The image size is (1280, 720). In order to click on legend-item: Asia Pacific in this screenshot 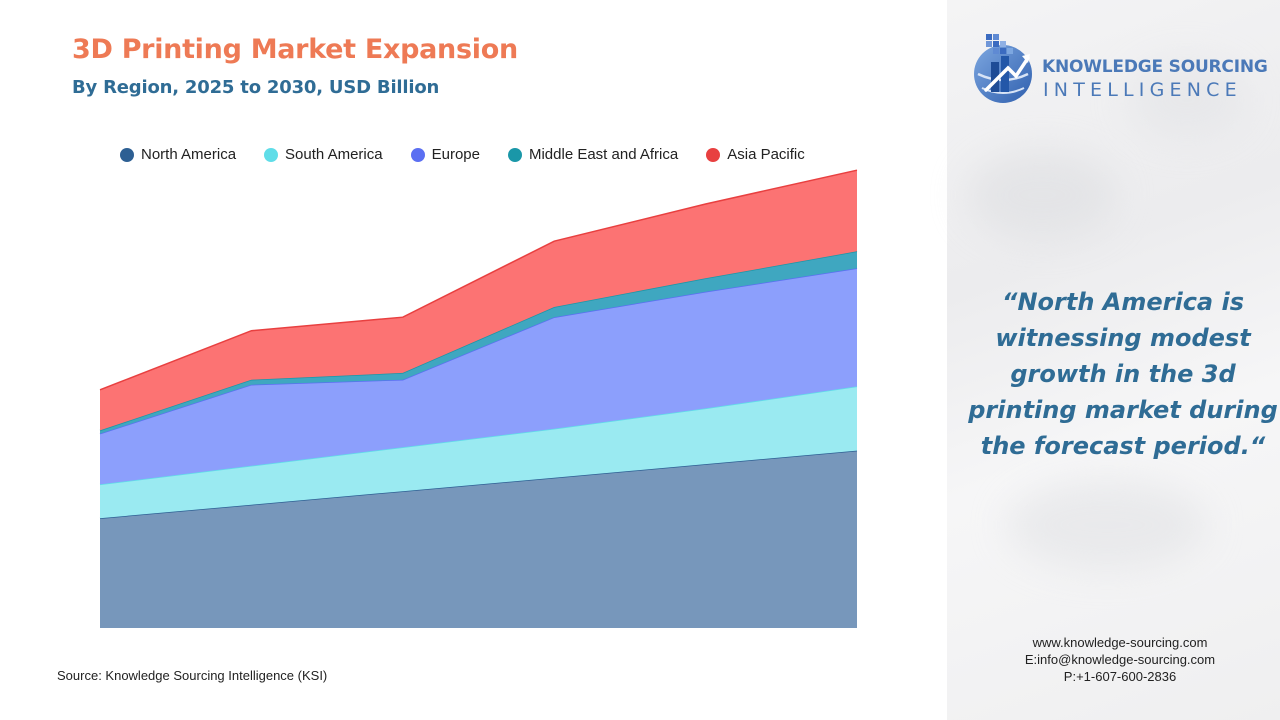, I will do `click(755, 154)`.